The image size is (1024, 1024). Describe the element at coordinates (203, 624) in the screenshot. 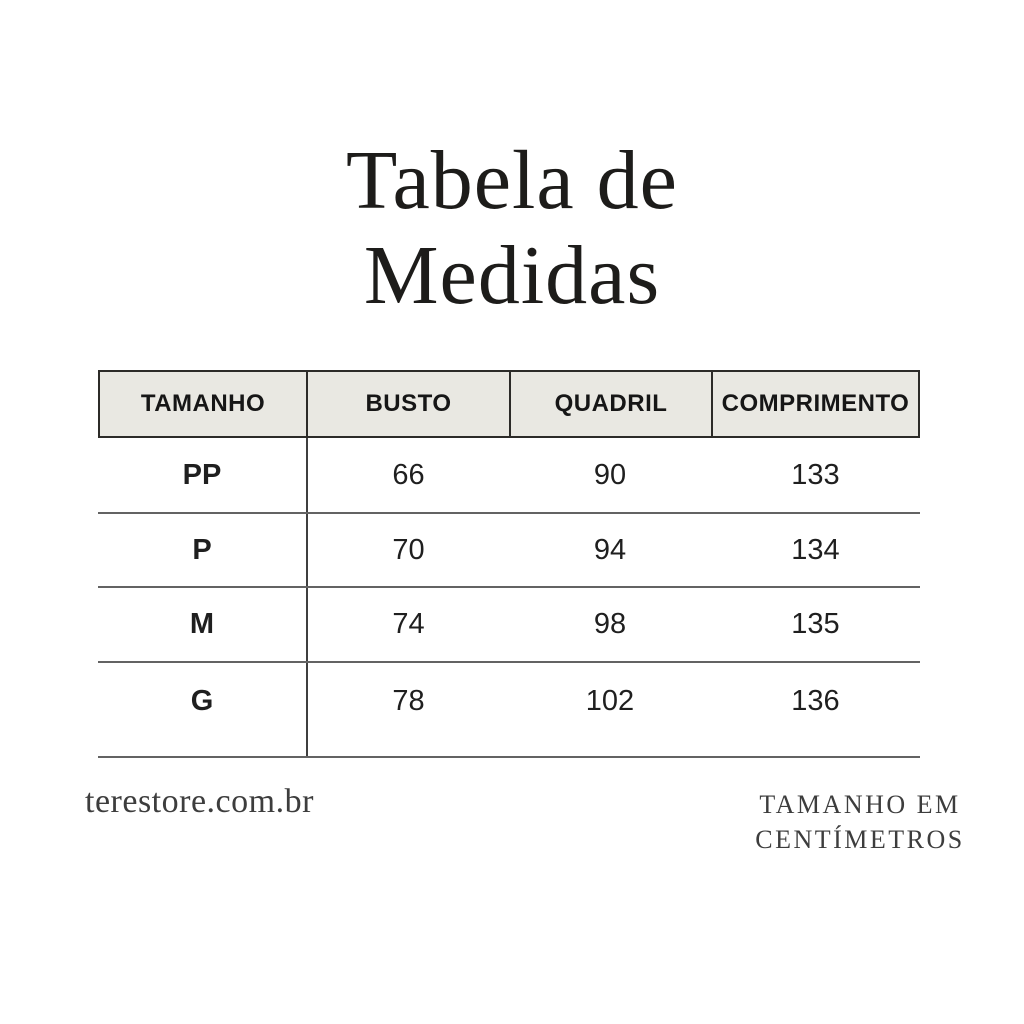

I see `cell-size: M` at that location.